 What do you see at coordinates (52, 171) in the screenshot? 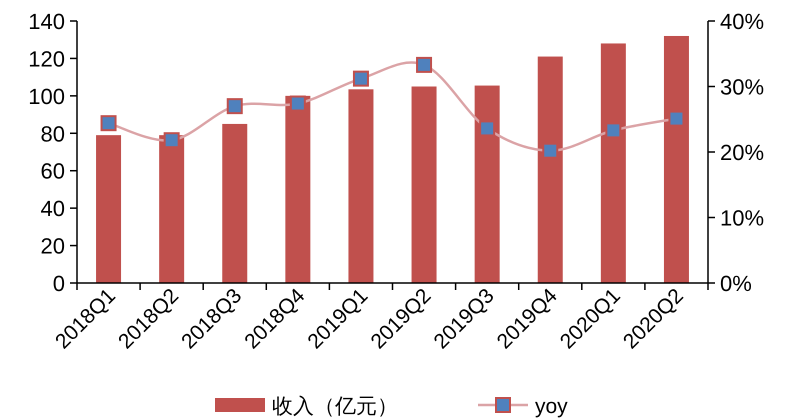
I see `y-tick-label: 60` at bounding box center [52, 171].